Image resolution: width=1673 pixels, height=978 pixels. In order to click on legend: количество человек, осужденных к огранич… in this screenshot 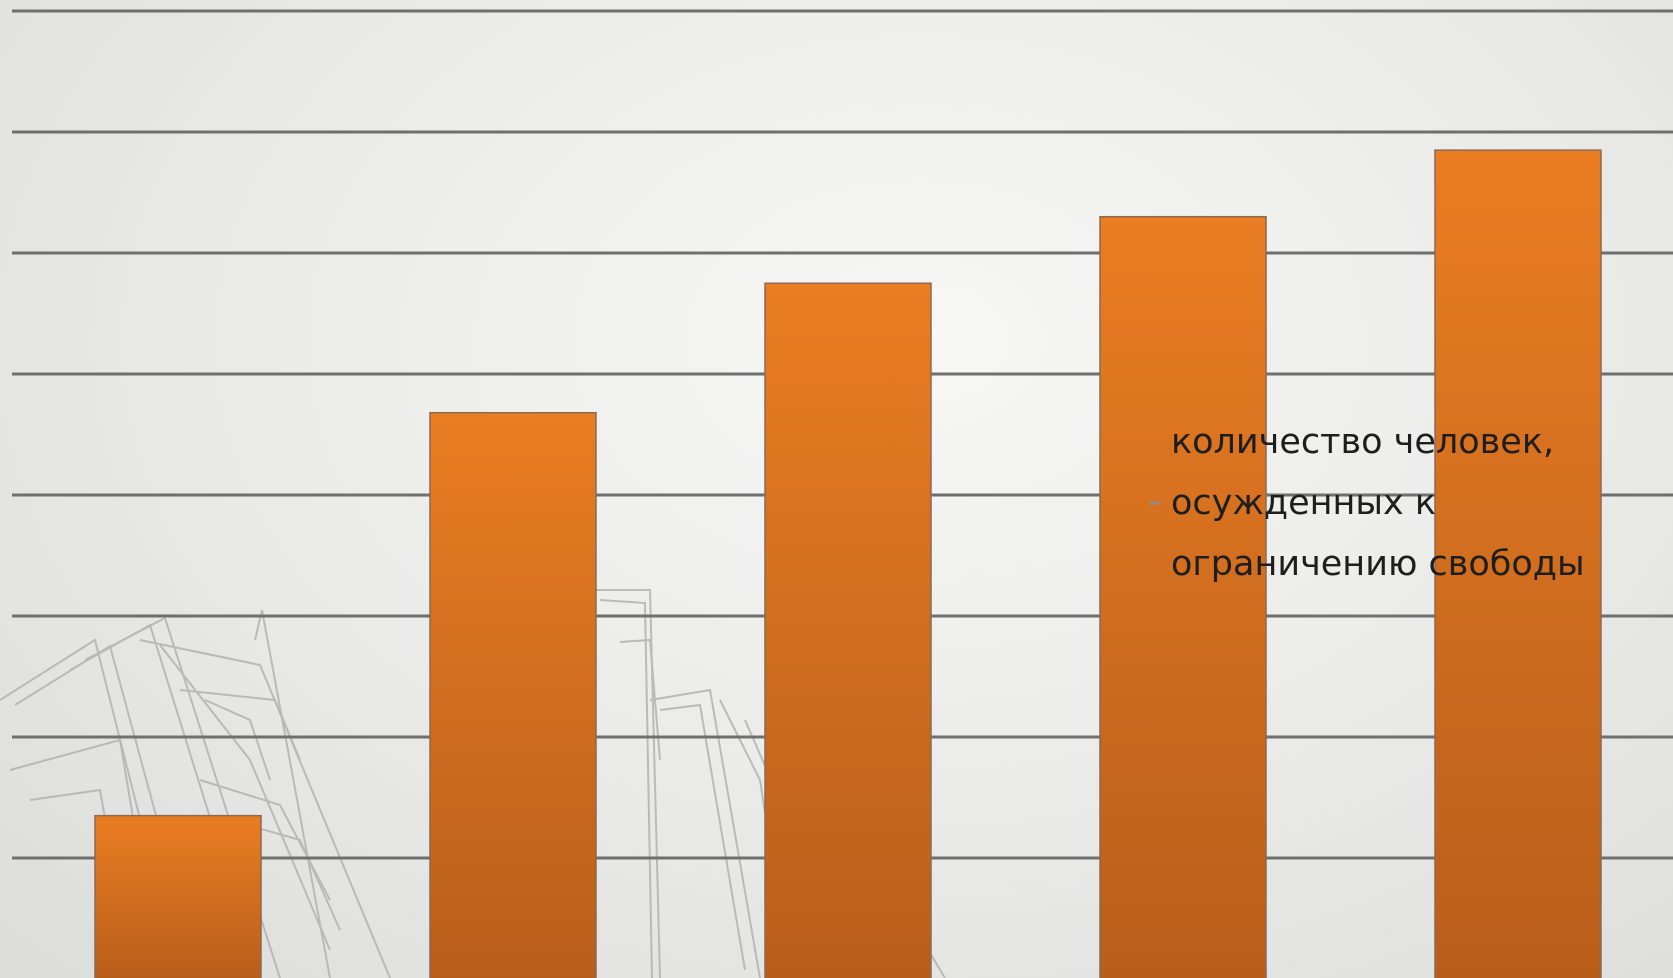, I will do `click(1367, 503)`.